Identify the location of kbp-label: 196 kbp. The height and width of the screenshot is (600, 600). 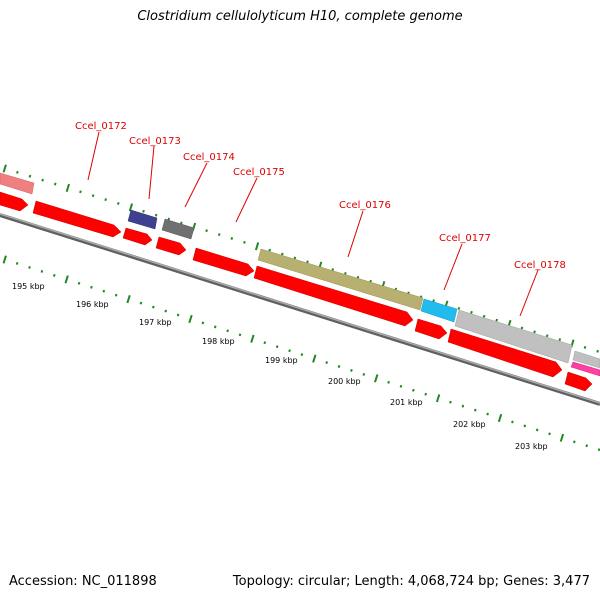
(92, 304).